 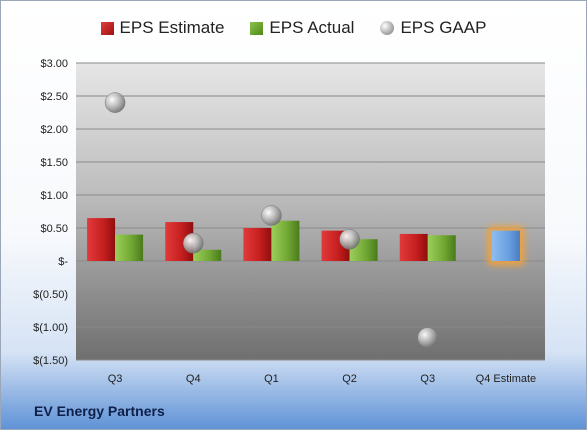 I want to click on y-tick-label: $(0.50), so click(x=50, y=295).